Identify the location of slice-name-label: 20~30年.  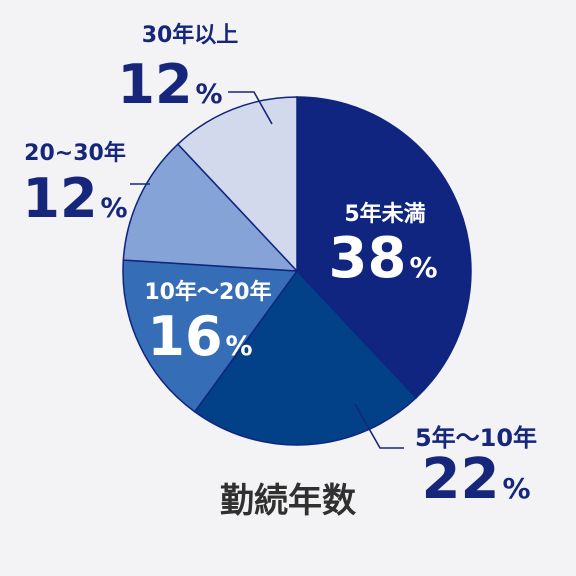
(75, 153).